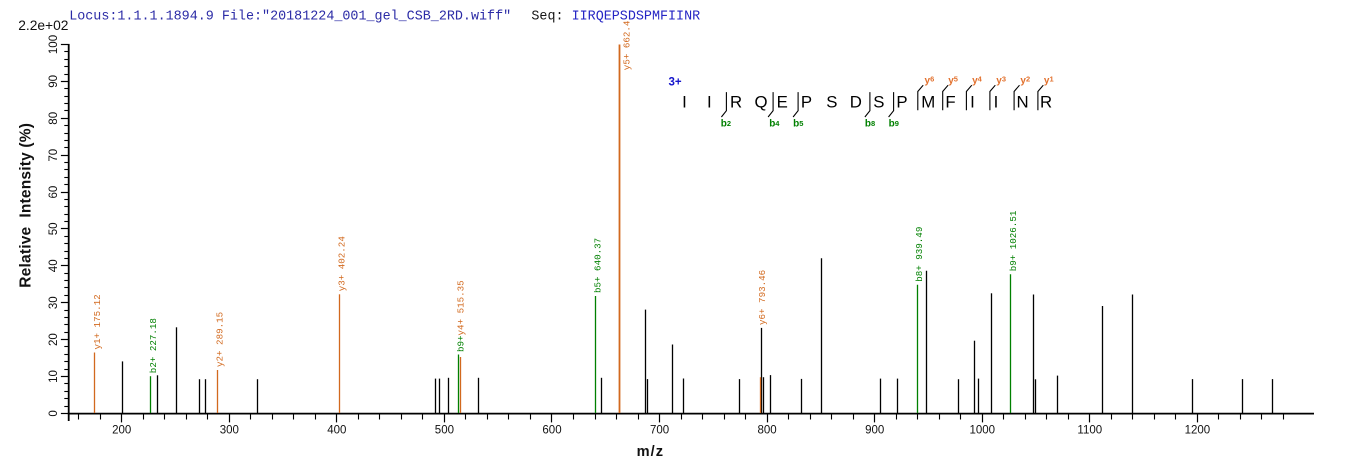  Describe the element at coordinates (43, 25) in the screenshot. I see `svg-text: 2.2e+02` at that location.